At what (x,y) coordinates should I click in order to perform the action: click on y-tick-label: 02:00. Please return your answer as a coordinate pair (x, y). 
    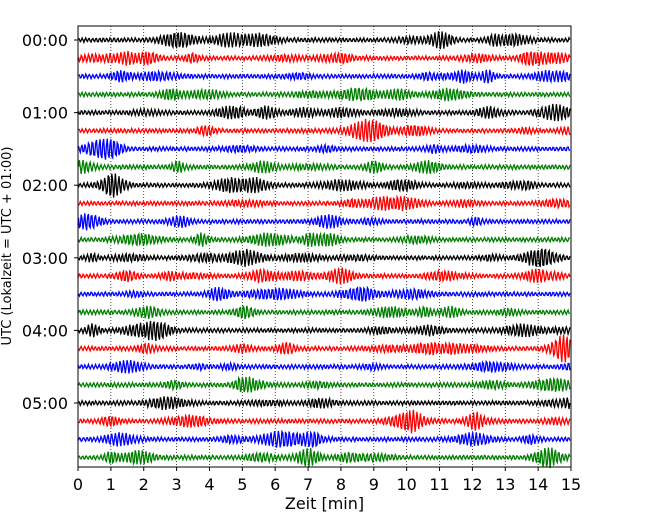
    Looking at the image, I should click on (45, 185).